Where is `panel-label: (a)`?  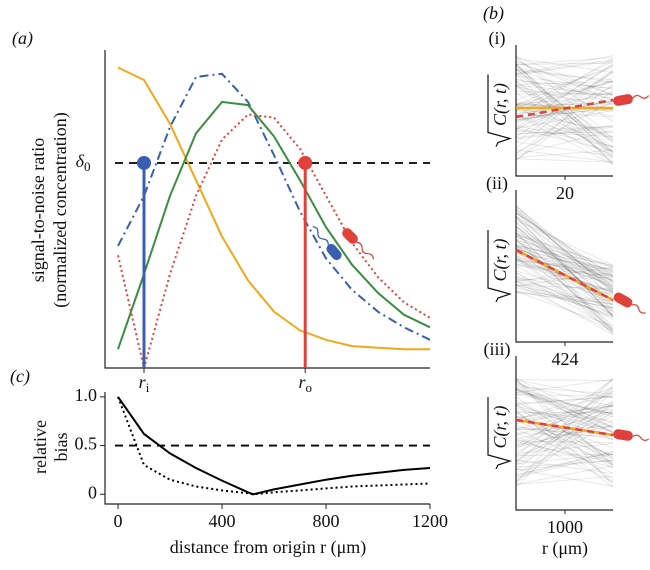
panel-label: (a) is located at coordinates (22, 38).